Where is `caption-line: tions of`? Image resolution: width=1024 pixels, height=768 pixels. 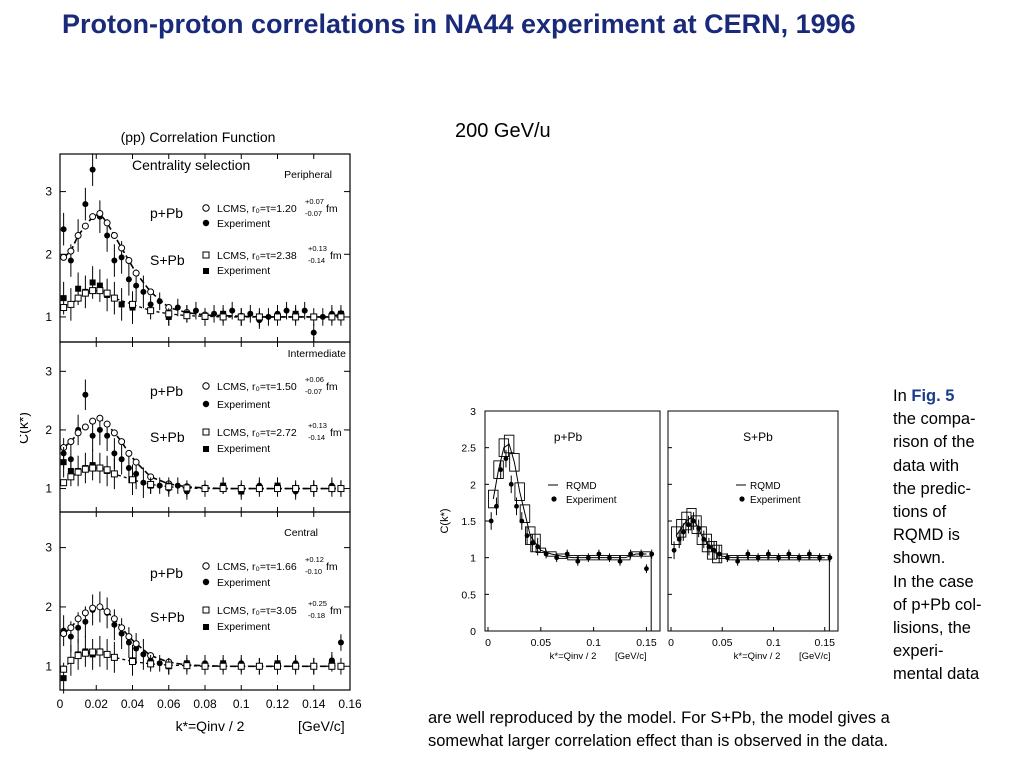
caption-line: tions of is located at coordinates (920, 512).